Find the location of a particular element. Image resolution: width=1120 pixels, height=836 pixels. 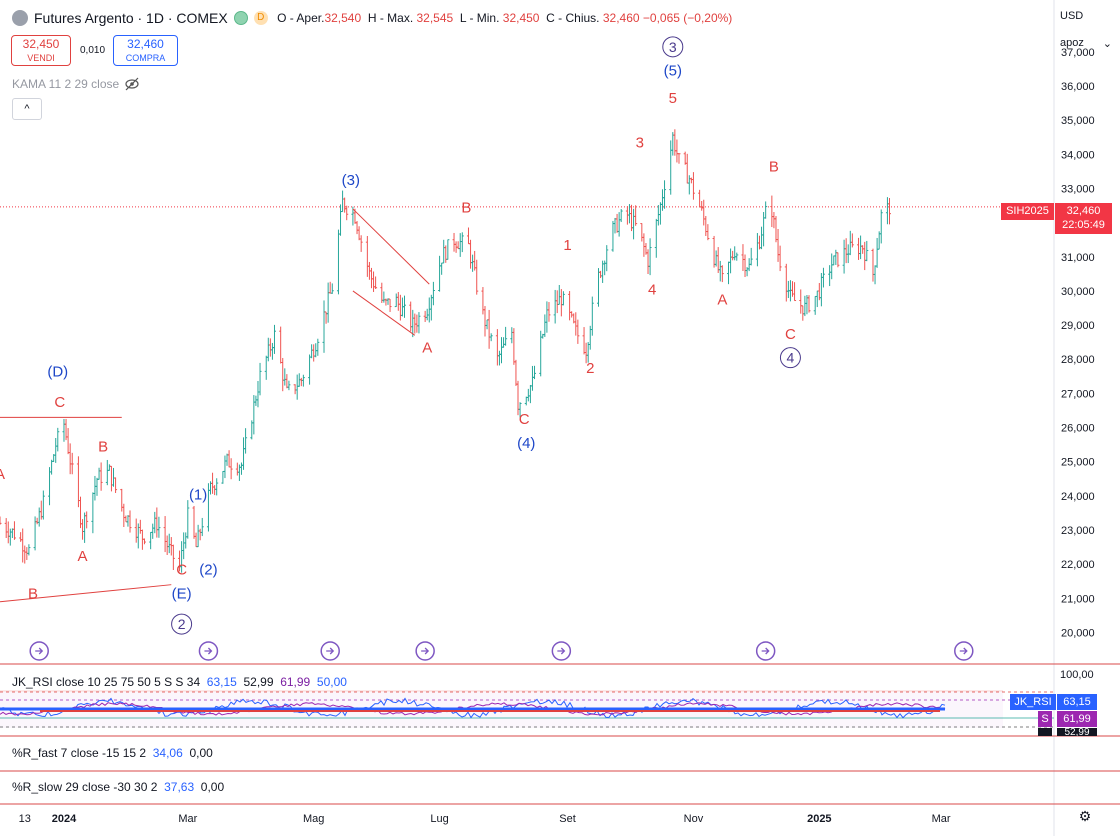

wave-label: 2 is located at coordinates (182, 624).